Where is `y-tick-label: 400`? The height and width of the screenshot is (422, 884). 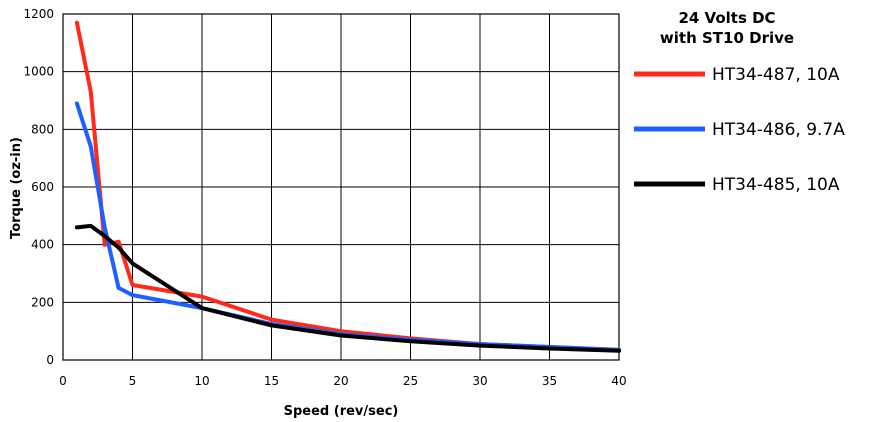 y-tick-label: 400 is located at coordinates (42, 245).